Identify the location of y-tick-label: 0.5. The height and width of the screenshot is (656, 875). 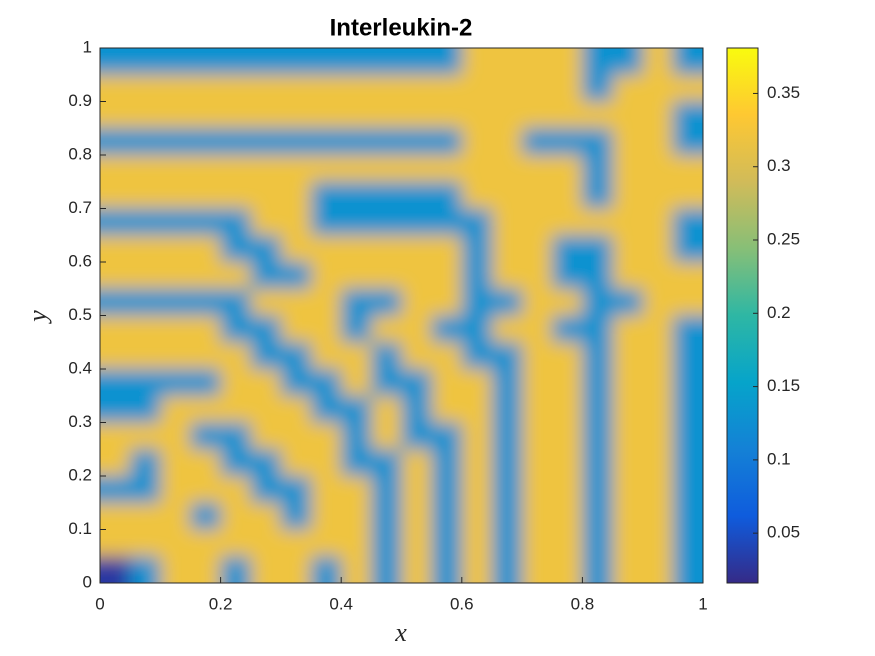
(80, 314).